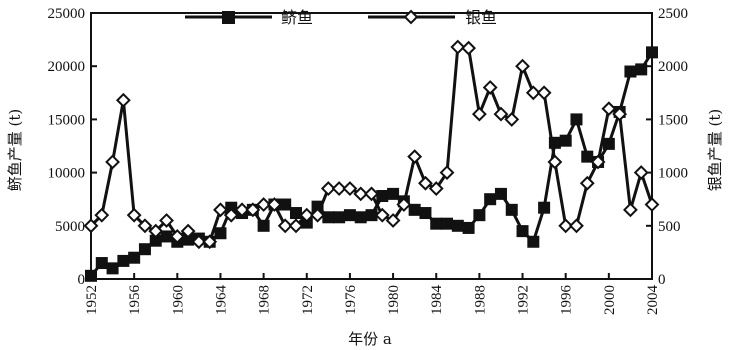 The image size is (731, 350). Describe the element at coordinates (308, 300) in the screenshot. I see `x-tick-label: 1972` at that location.